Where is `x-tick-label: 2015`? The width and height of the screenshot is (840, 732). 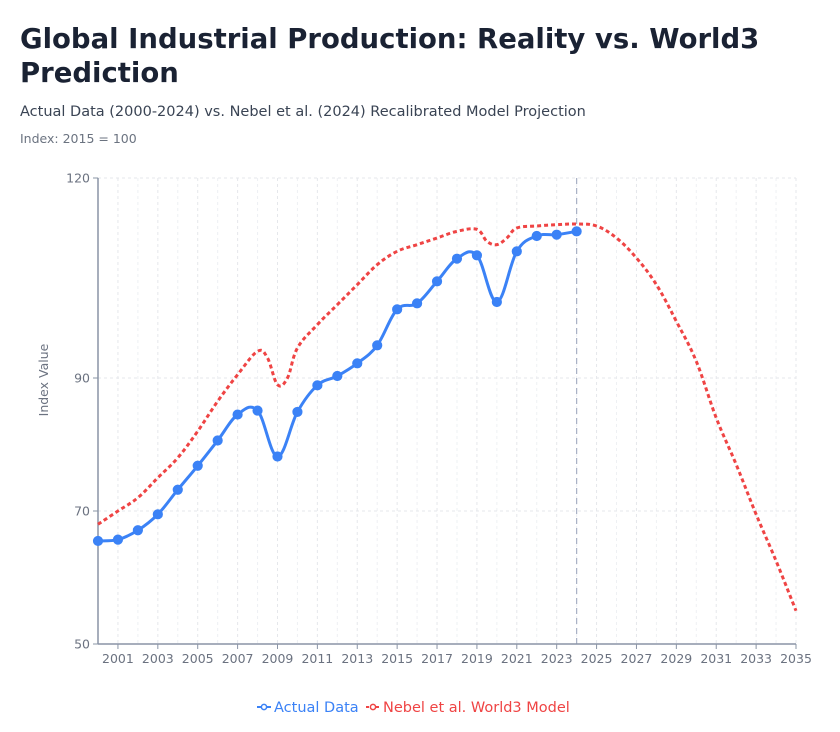
x-tick-label: 2015 is located at coordinates (397, 658).